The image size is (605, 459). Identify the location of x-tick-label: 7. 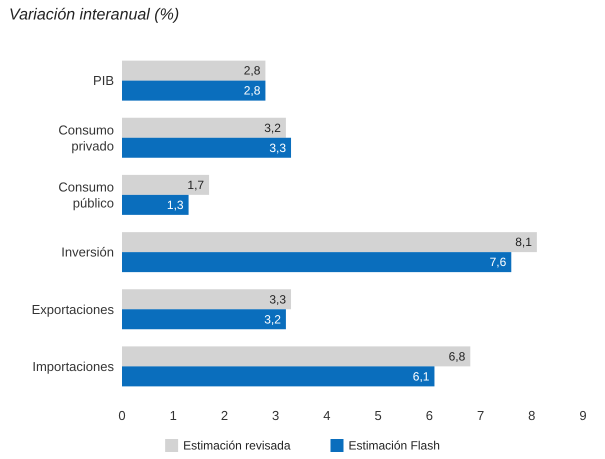
(480, 415).